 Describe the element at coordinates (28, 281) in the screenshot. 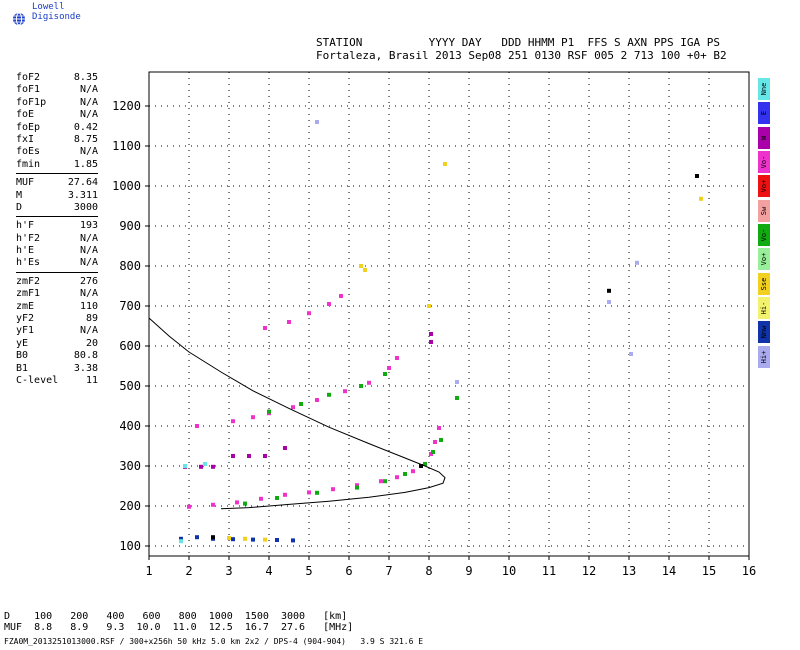

I see `param-name: zmF2` at that location.